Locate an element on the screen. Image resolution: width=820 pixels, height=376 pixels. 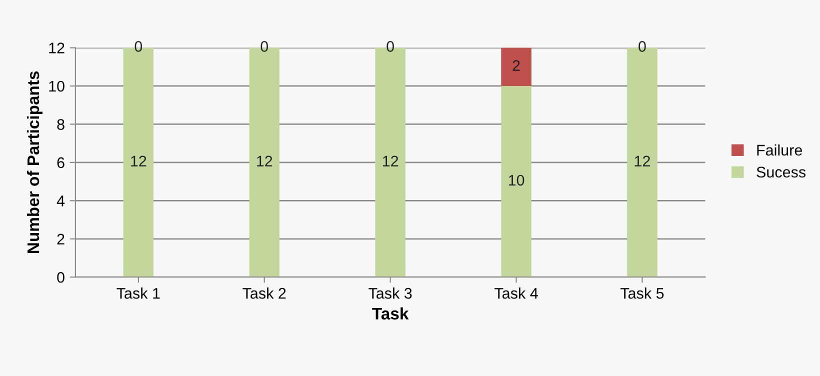
y-tick-label: 12 is located at coordinates (56, 48).